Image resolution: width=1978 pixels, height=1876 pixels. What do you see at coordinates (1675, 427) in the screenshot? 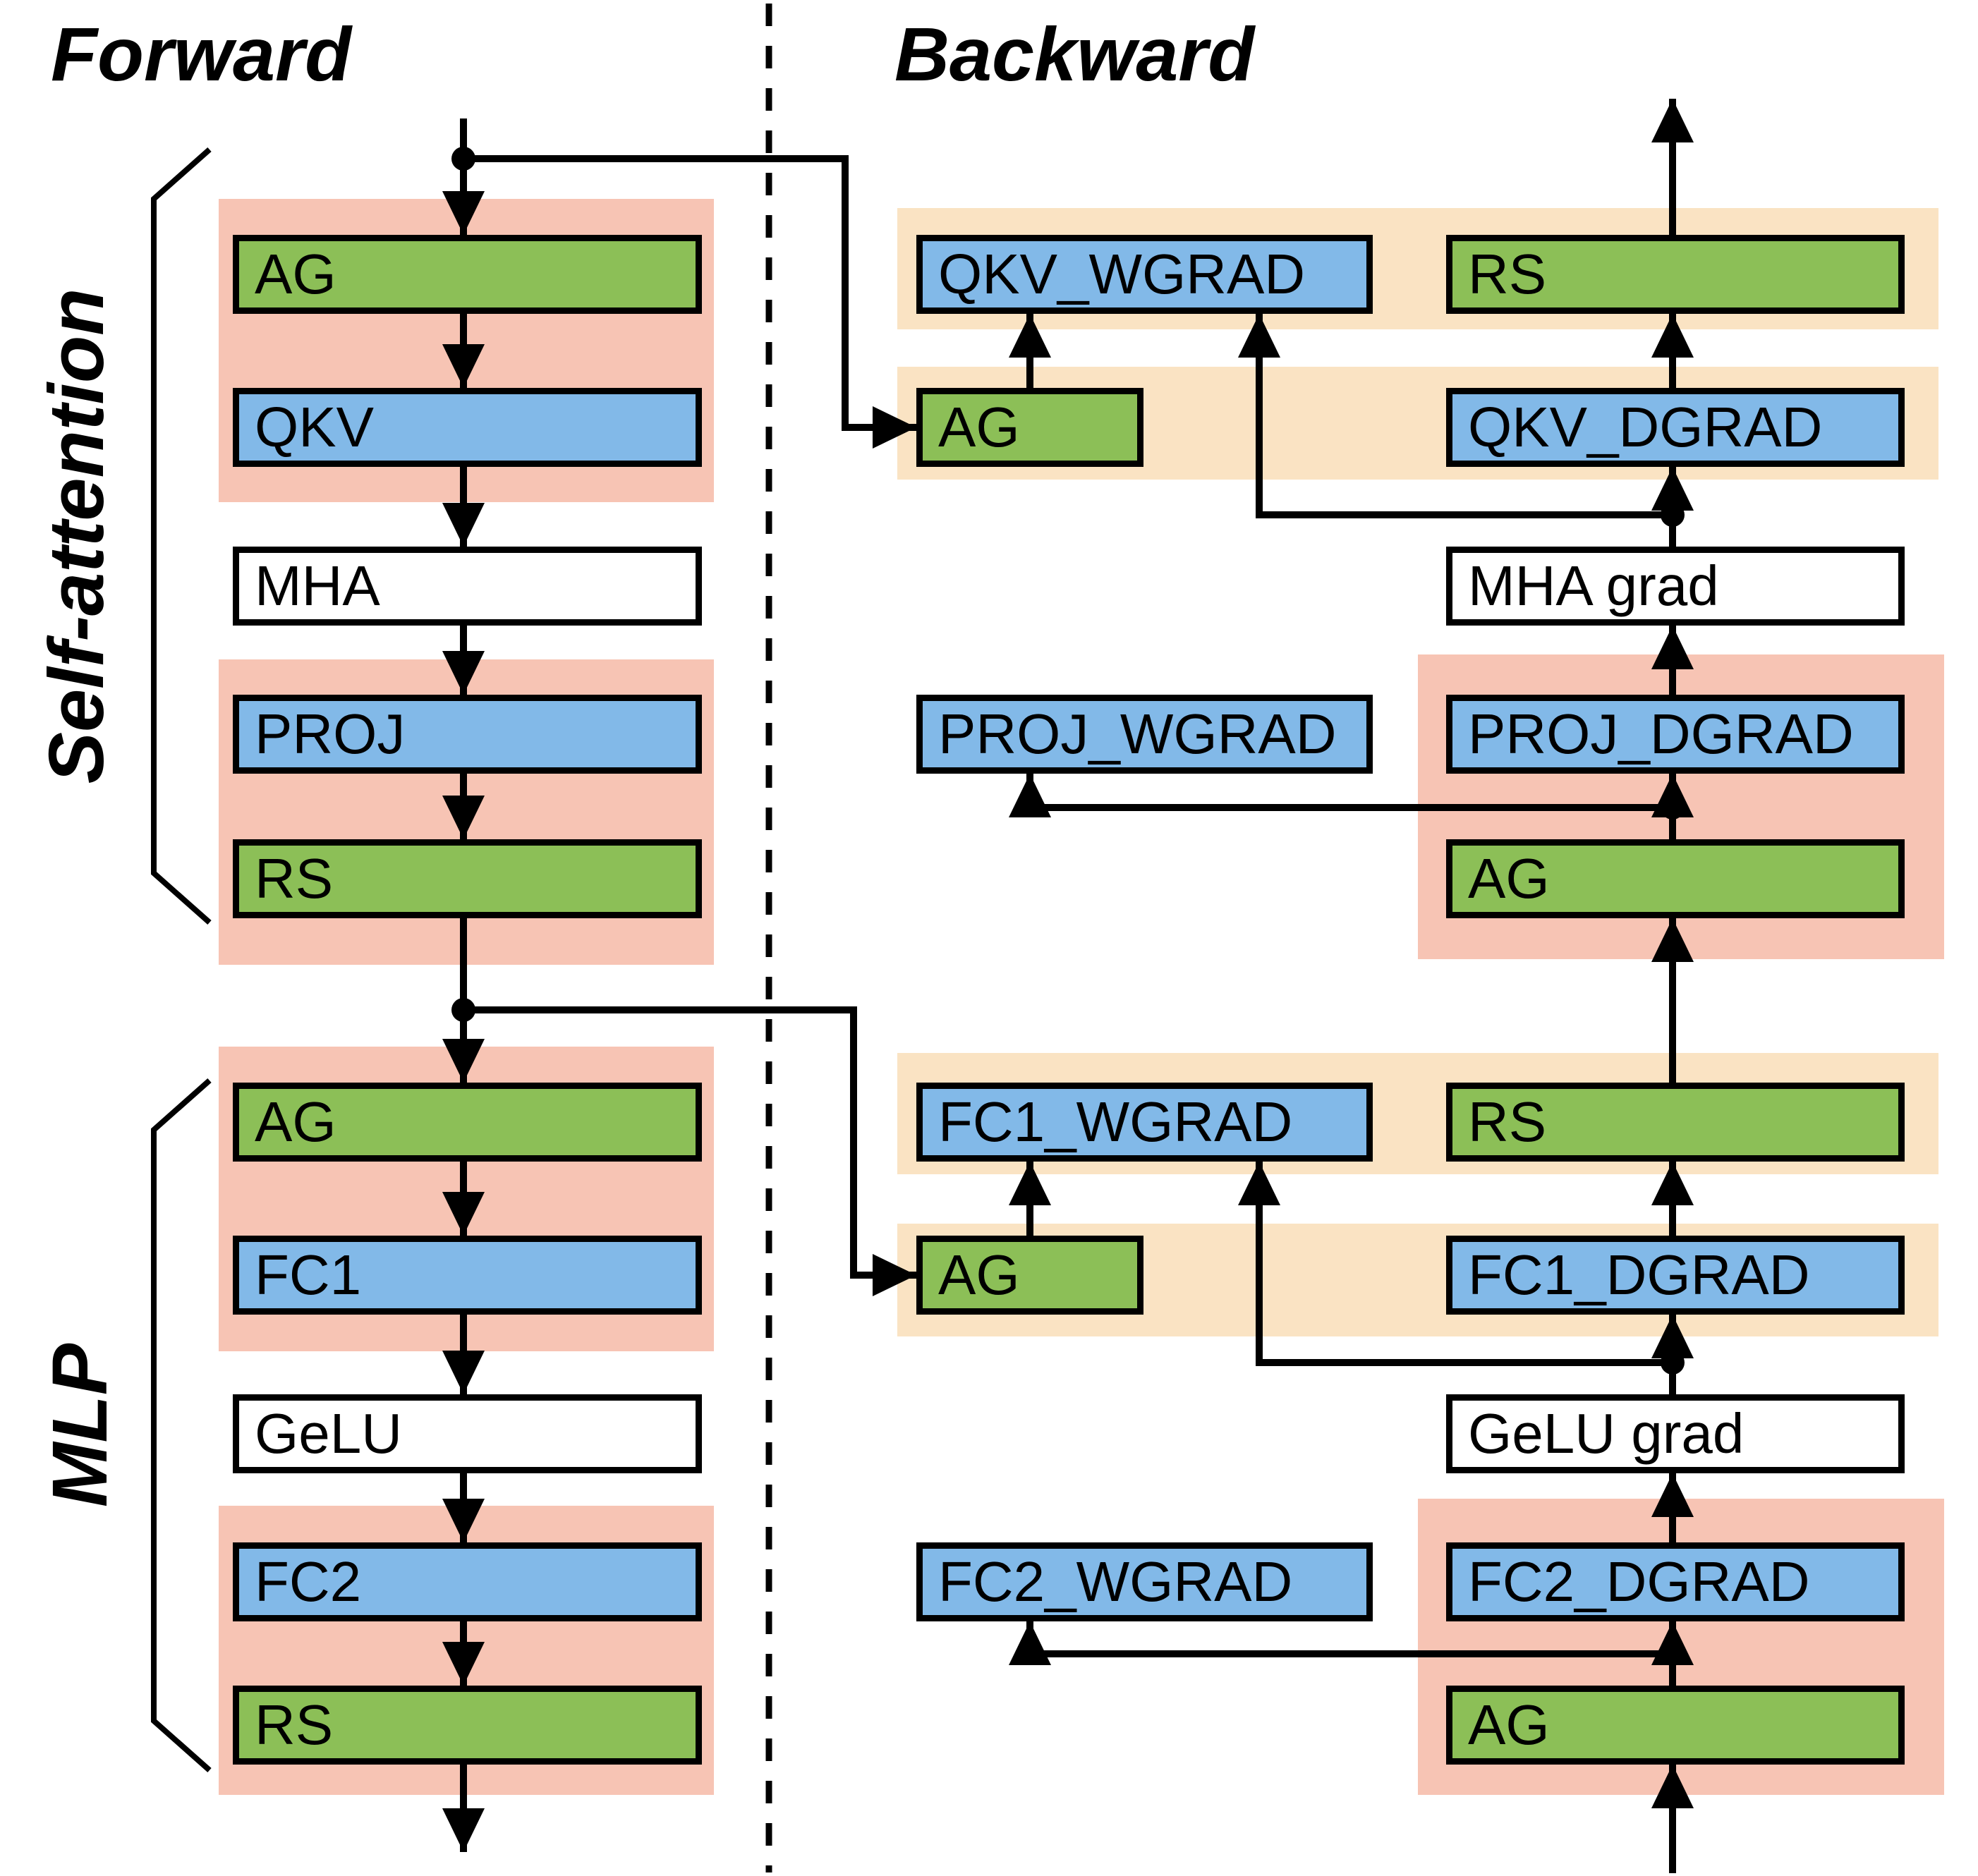
I see `node-backward-qkv-dgrad: QKV_DGRAD` at bounding box center [1675, 427].